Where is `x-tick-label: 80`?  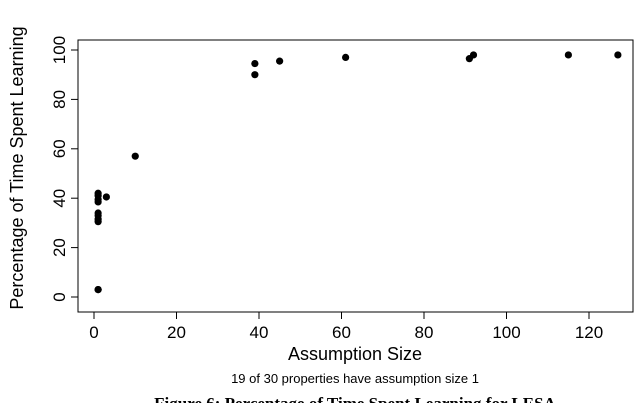 x-tick-label: 80 is located at coordinates (424, 332).